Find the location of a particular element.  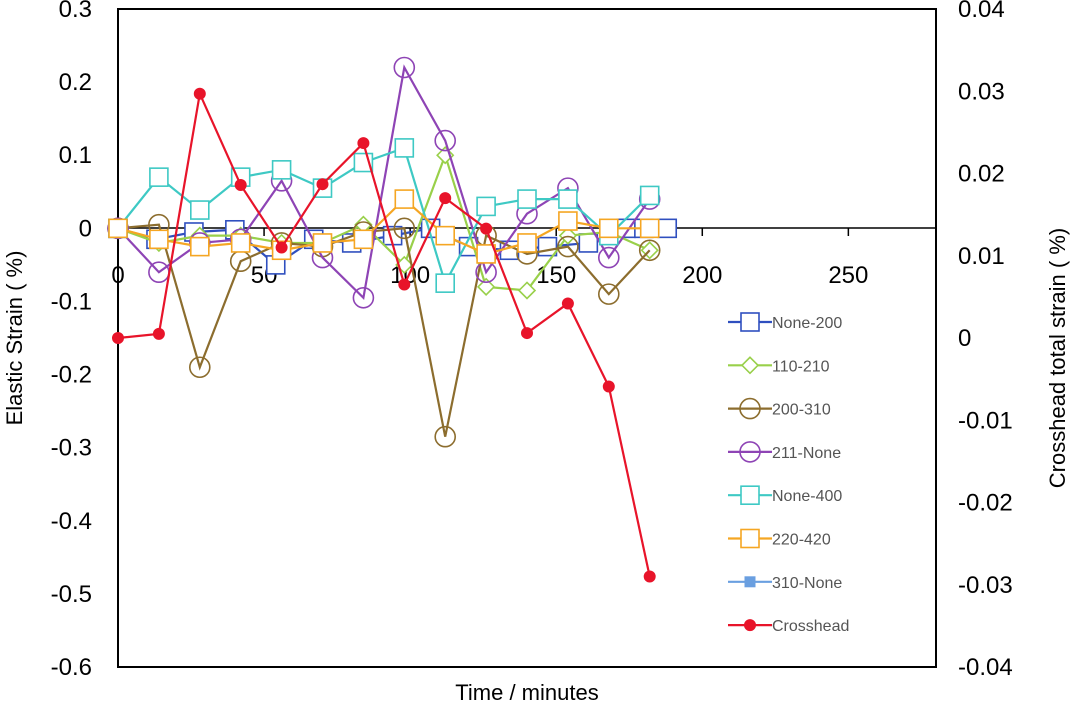

legend-label: None-400 is located at coordinates (807, 496).